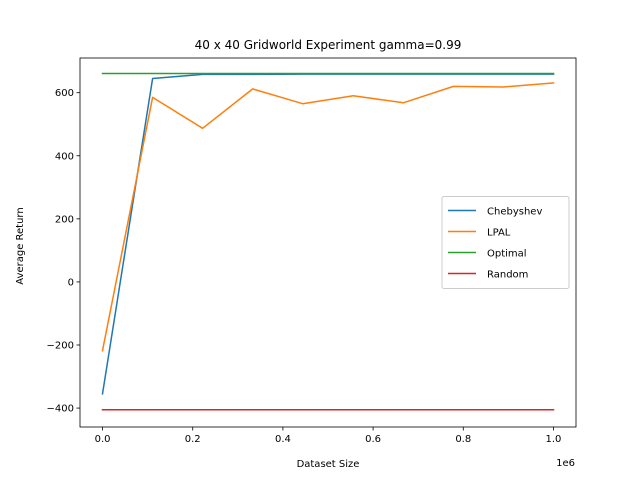 This screenshot has width=640, height=480. What do you see at coordinates (103, 439) in the screenshot?
I see `x-tick-label: 0.0` at bounding box center [103, 439].